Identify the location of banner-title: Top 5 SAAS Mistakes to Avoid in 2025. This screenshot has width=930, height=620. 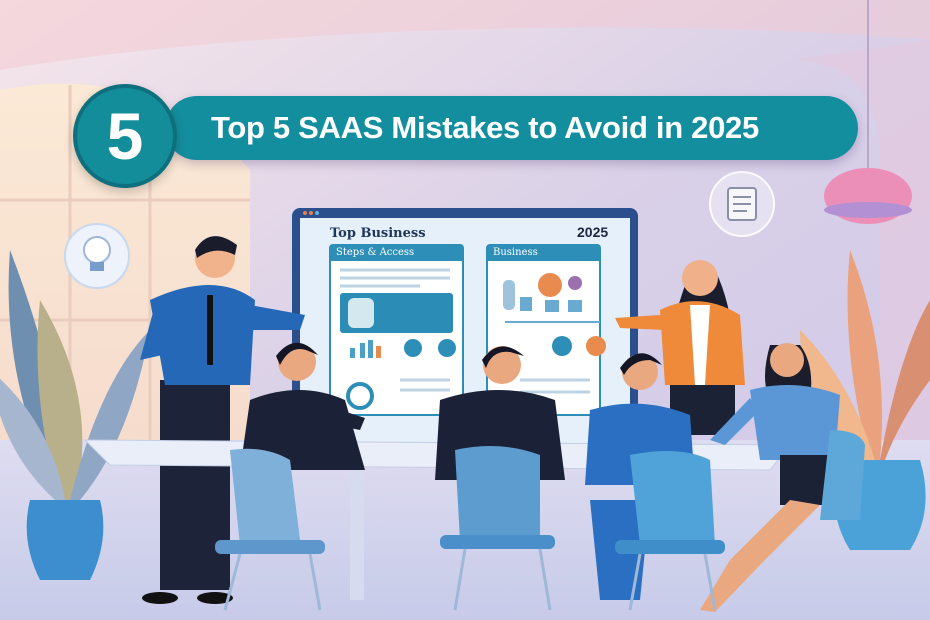
(485, 127).